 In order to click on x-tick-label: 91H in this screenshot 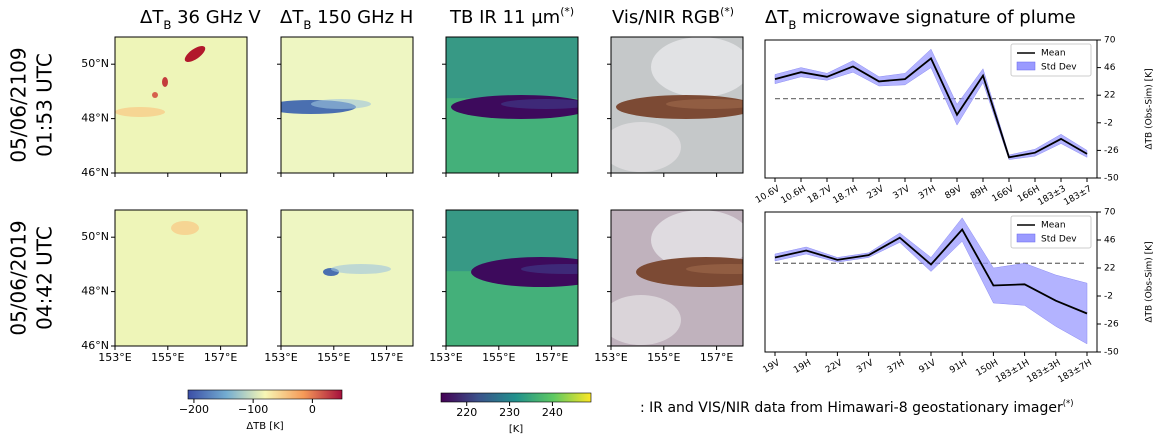, I will do `click(958, 367)`.